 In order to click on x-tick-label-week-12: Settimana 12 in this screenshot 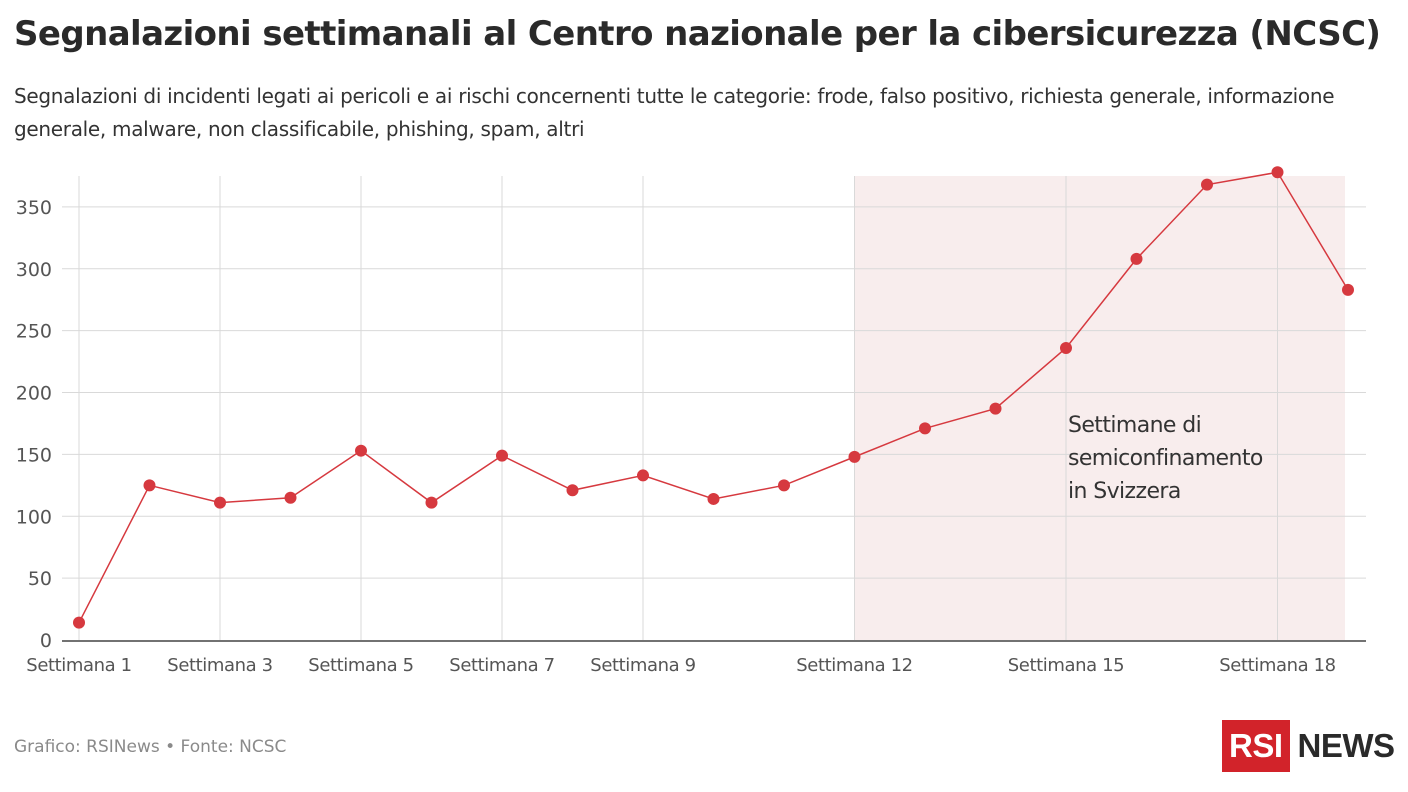, I will do `click(854, 665)`.